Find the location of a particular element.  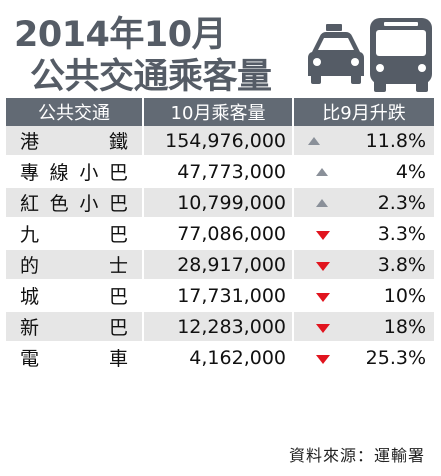

chart-title-line1: 2014年10月 is located at coordinates (120, 35).